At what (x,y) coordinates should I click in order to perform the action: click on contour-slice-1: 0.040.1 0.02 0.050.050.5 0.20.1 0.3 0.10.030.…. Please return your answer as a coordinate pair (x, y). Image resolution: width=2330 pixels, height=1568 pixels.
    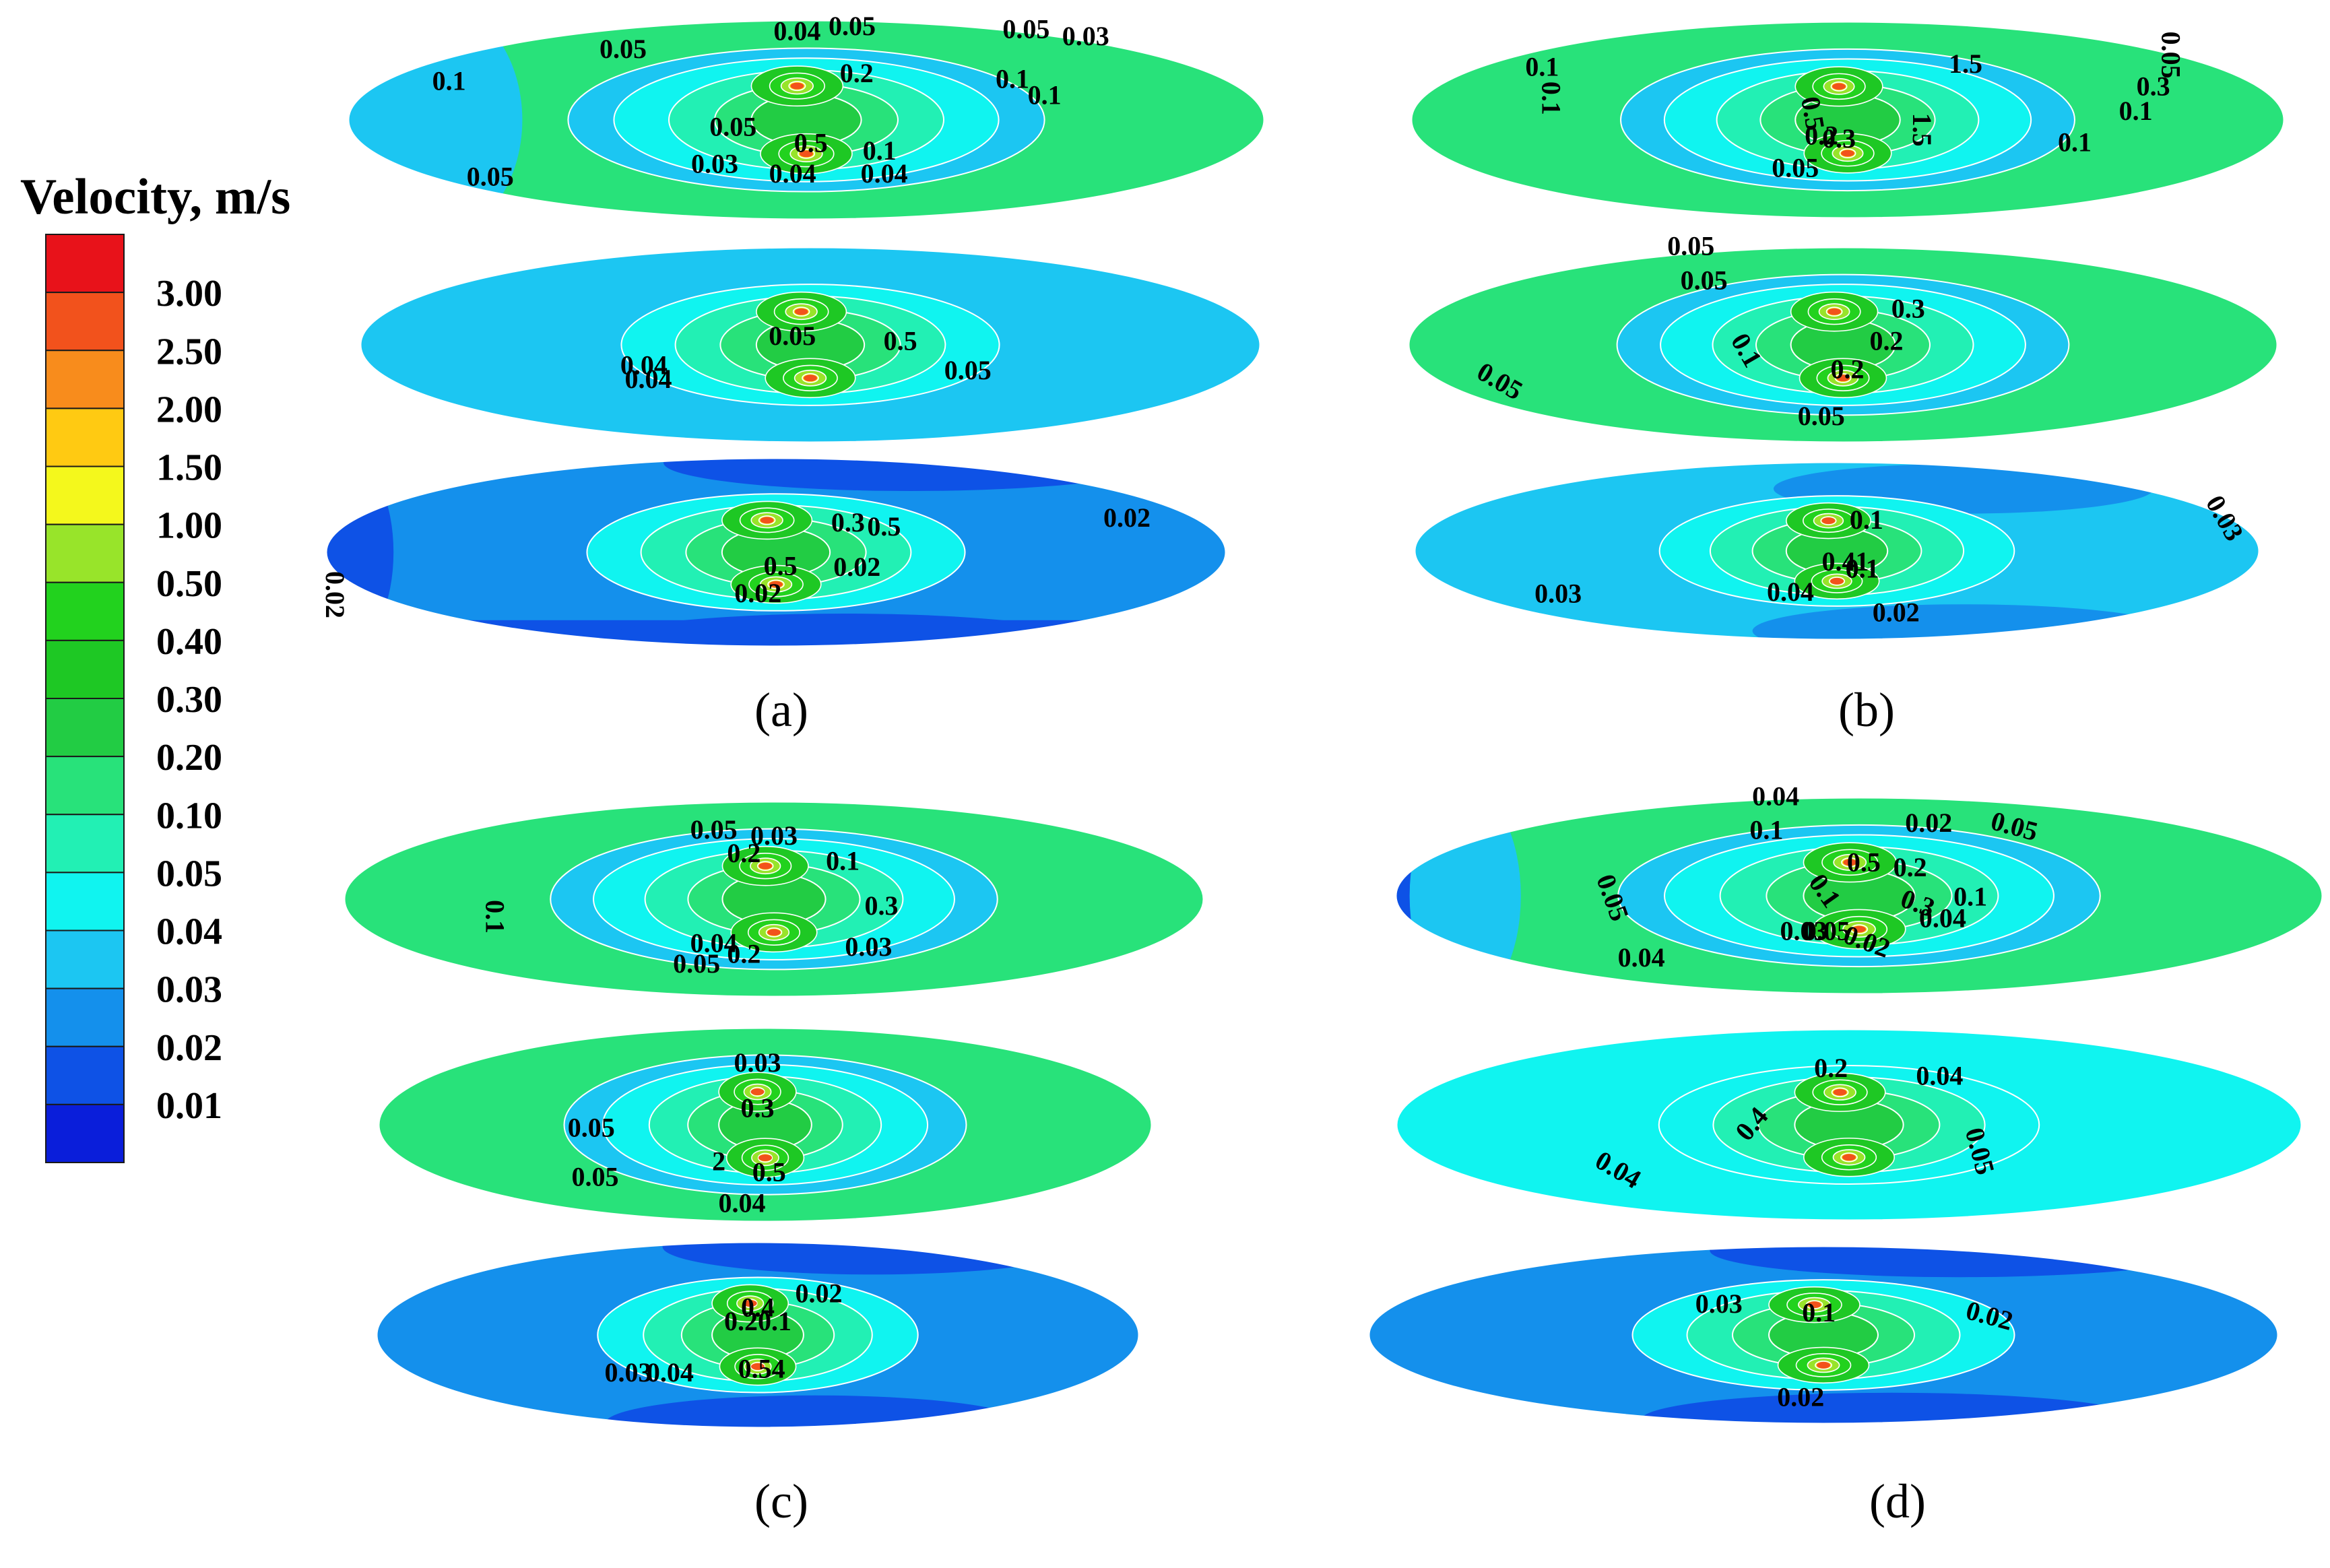
    Looking at the image, I should click on (1859, 888).